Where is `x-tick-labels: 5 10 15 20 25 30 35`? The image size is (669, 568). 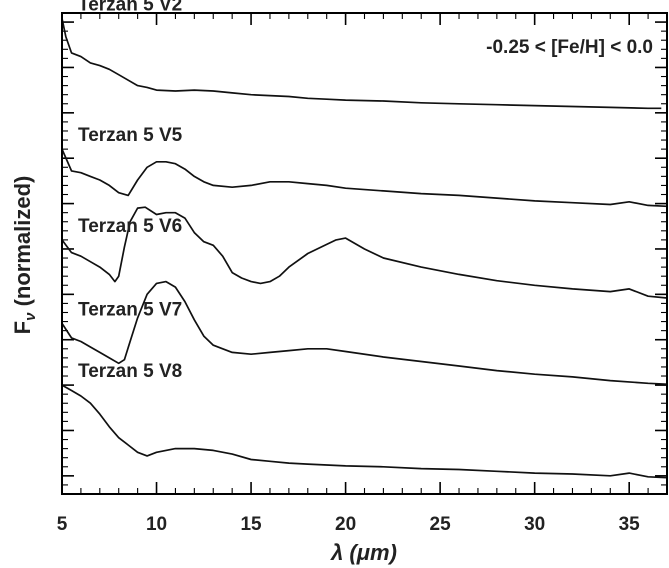 x-tick-labels: 5 10 15 20 25 30 35 is located at coordinates (348, 524).